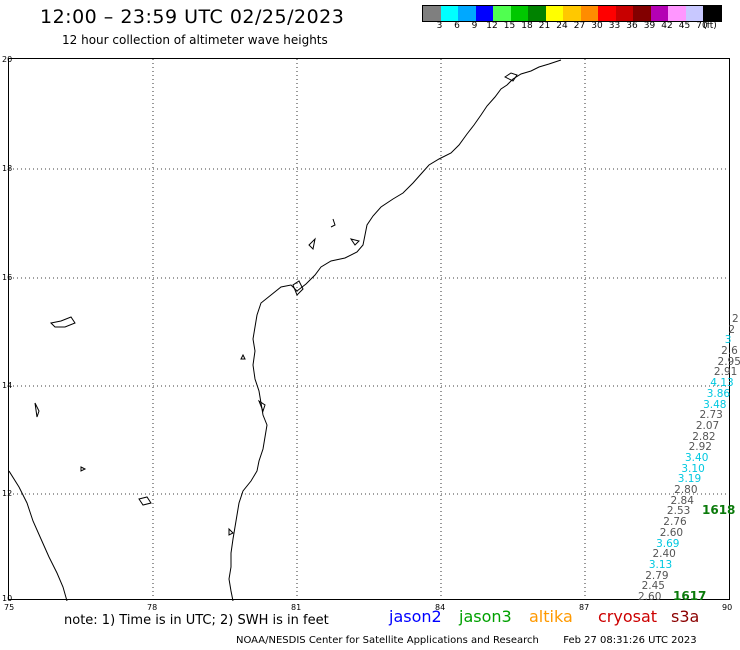 Image resolution: width=740 pixels, height=650 pixels. What do you see at coordinates (7, 168) in the screenshot?
I see `y-tick-label: 18` at bounding box center [7, 168].